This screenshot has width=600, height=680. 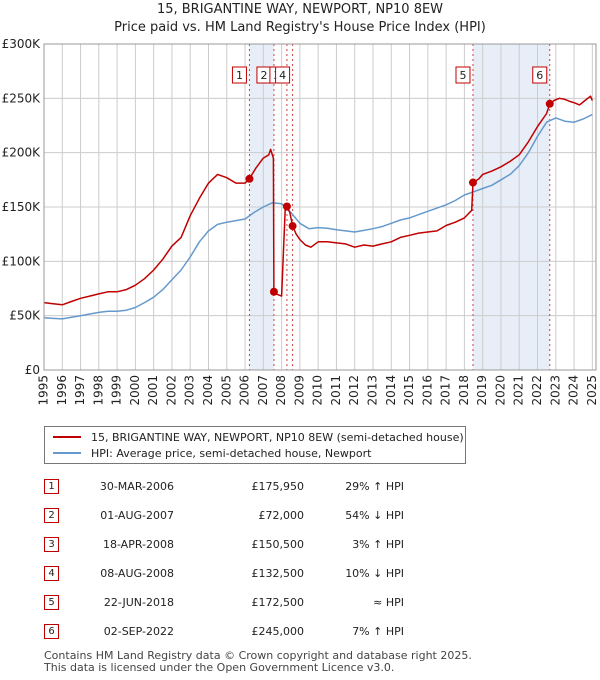 I want to click on sale-hpi-diff: ≈ HPI, so click(x=388, y=602).